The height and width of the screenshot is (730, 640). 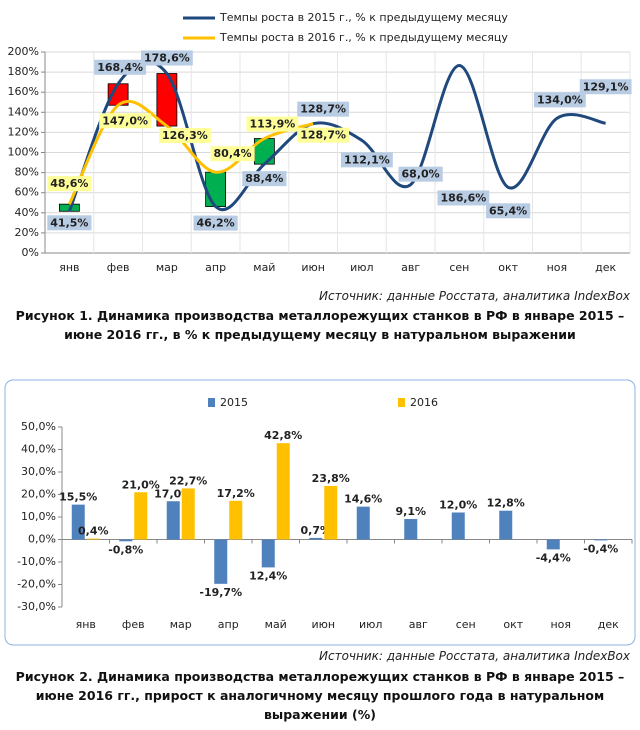 What do you see at coordinates (605, 267) in the screenshot?
I see `x-tick-label: дек` at bounding box center [605, 267].